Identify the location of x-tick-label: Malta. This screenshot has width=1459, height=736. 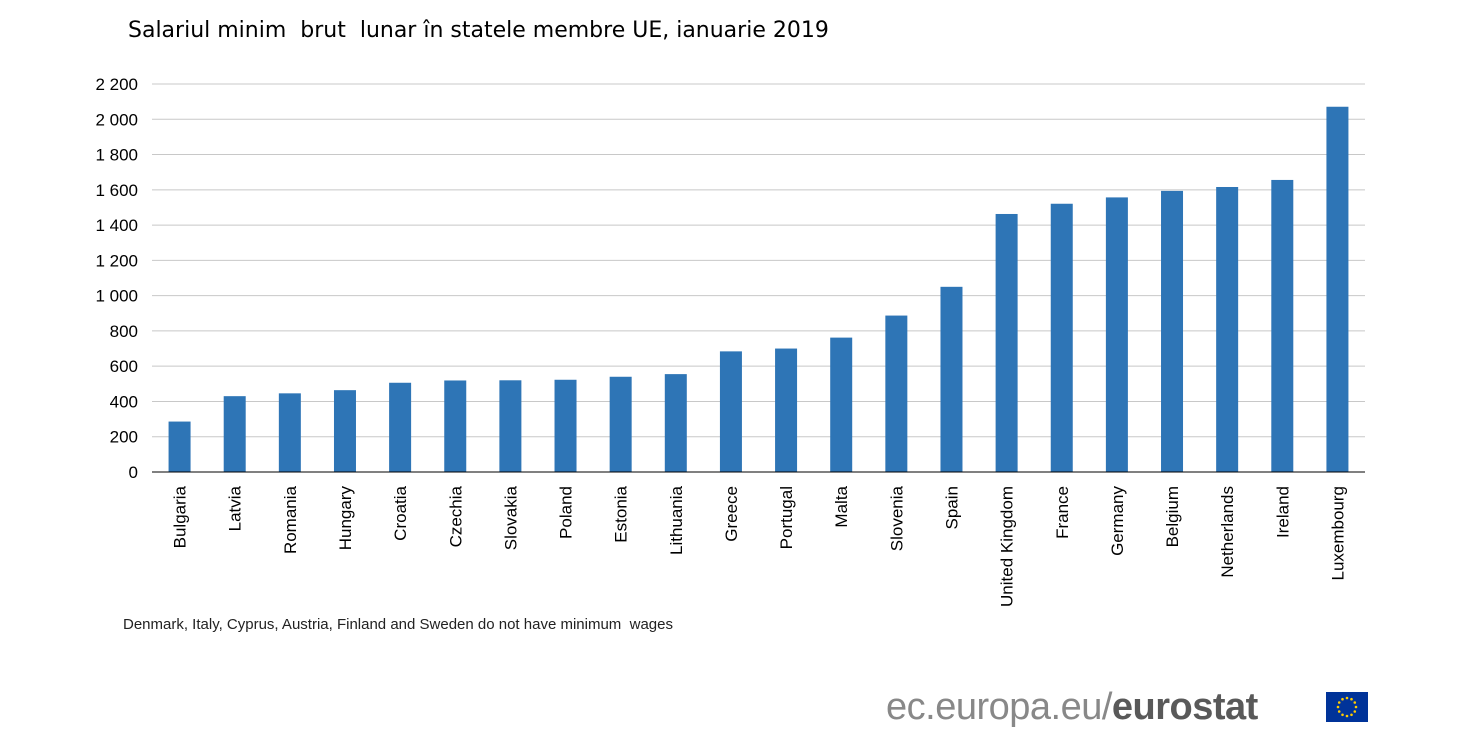
(841, 506).